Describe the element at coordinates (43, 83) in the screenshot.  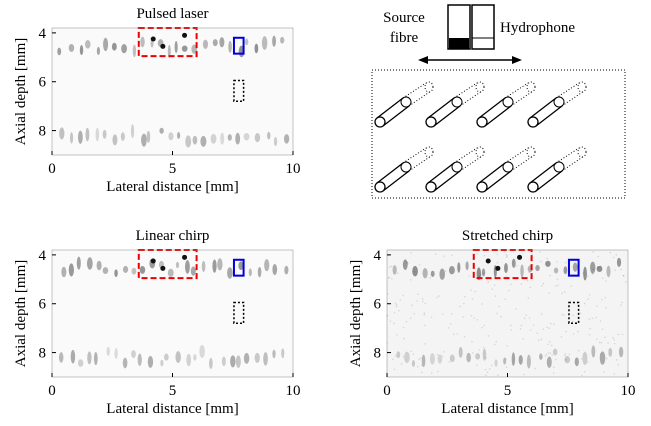
I see `y-tick-label: 6` at that location.